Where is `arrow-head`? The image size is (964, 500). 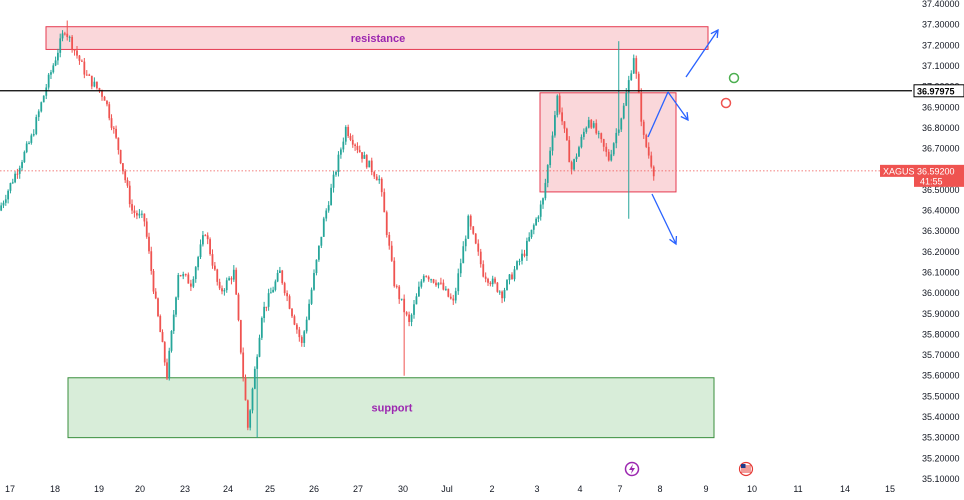
arrow-head is located at coordinates (684, 116).